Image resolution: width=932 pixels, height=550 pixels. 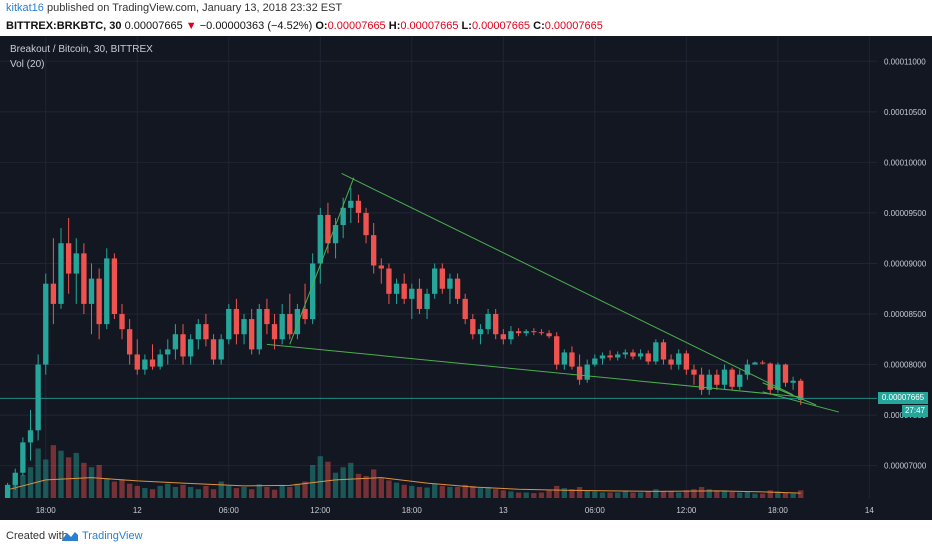 I want to click on author-link: kitkat16, so click(x=25, y=8).